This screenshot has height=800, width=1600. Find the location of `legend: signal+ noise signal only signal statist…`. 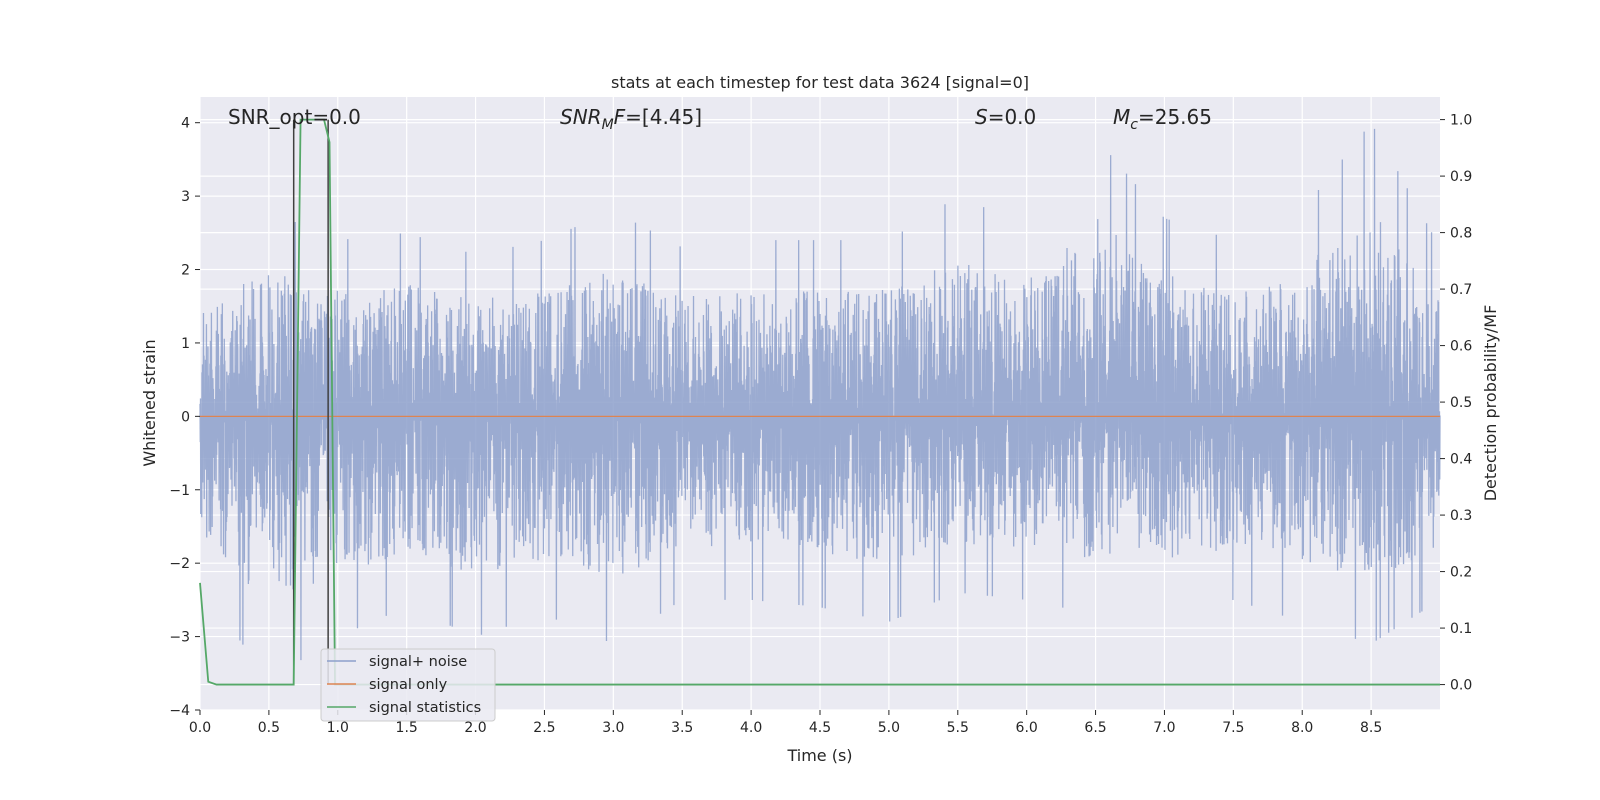

legend: signal+ noise signal only signal statist… is located at coordinates (408, 685).